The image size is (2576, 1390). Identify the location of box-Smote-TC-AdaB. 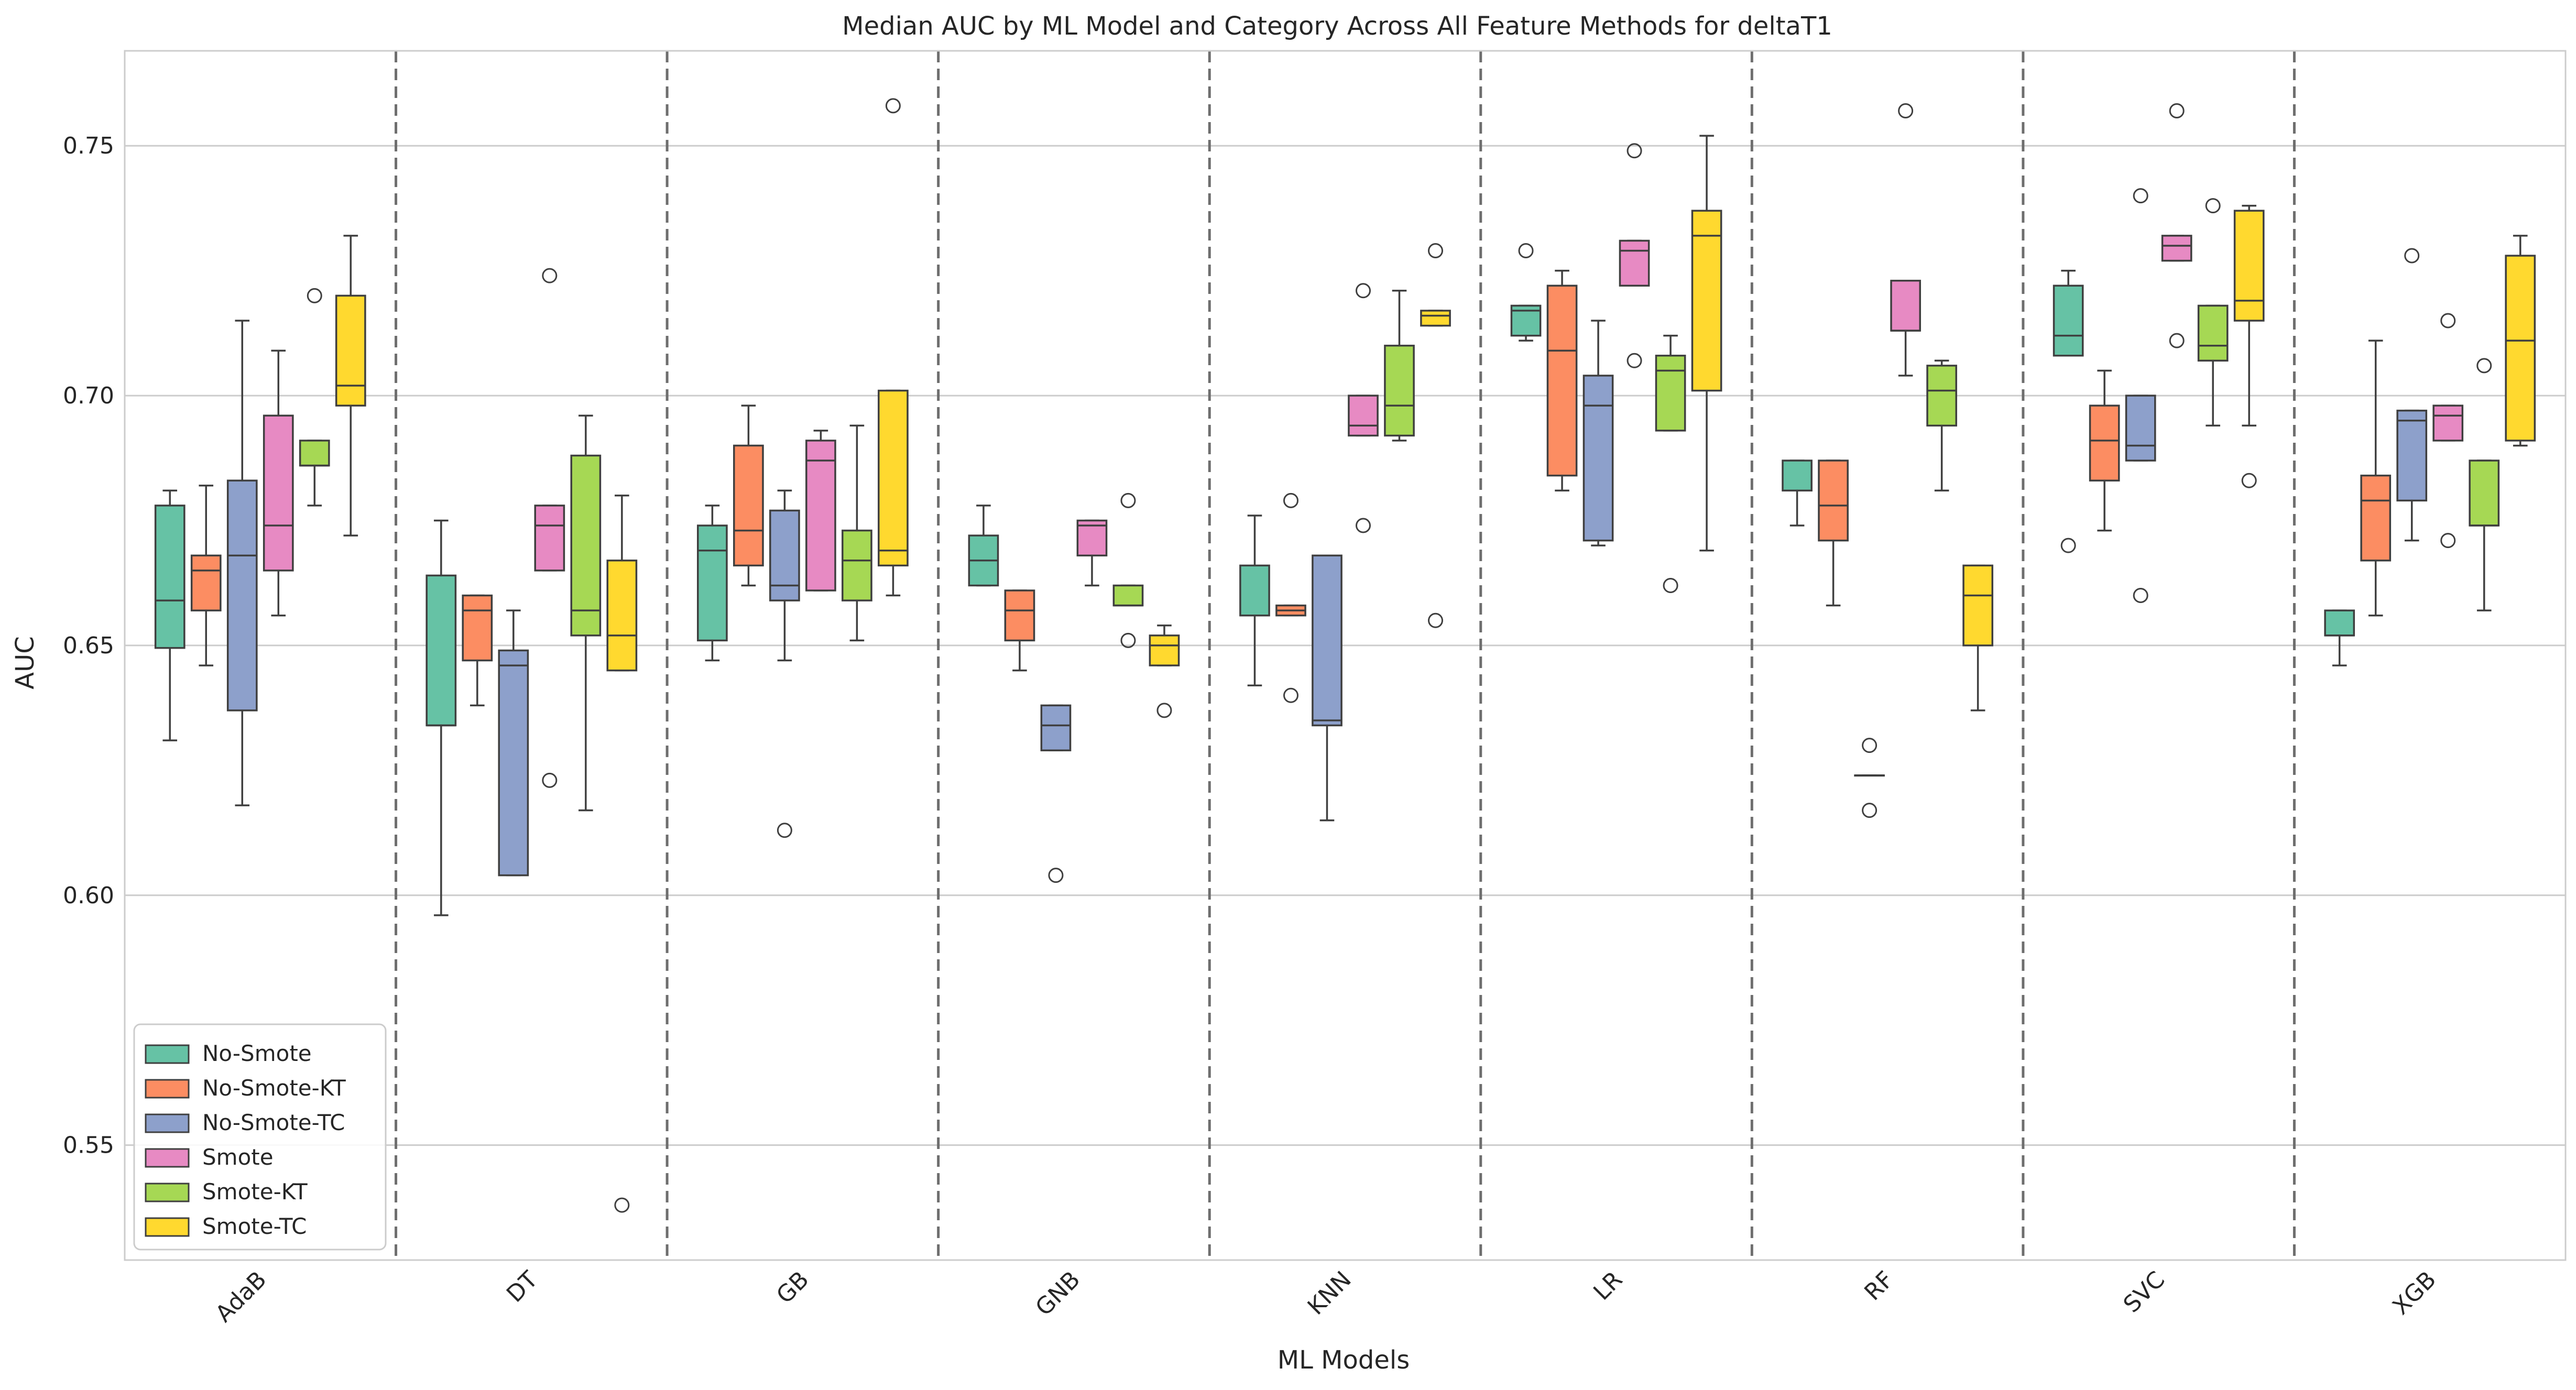
(350, 386).